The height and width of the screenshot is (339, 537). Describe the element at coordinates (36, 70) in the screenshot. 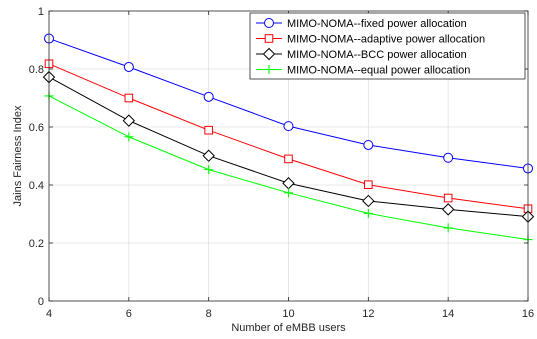

I see `y-tick-label: 0.8` at that location.